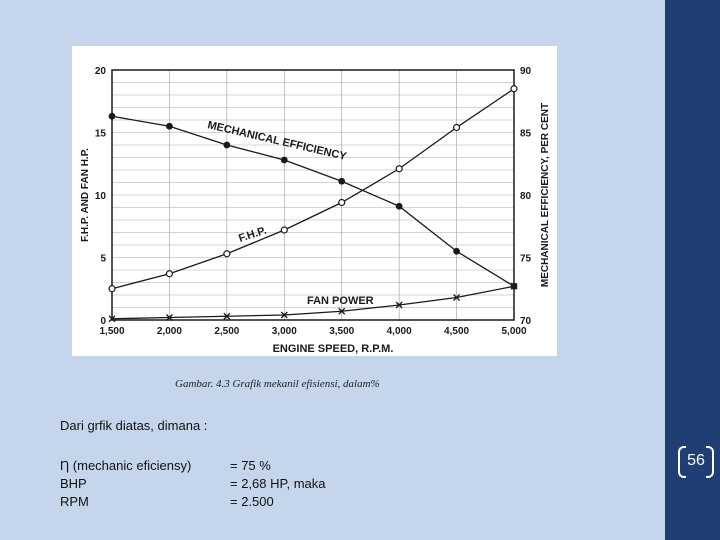 The image size is (720, 540). I want to click on x-tick-label: 4,500, so click(456, 331).